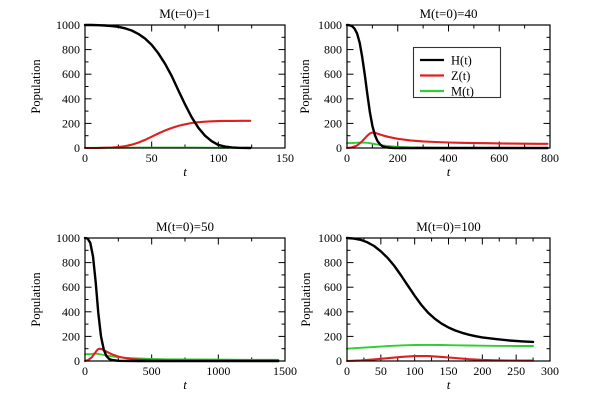 The width and height of the screenshot is (610, 401). I want to click on x-tick-label: 400, so click(449, 158).